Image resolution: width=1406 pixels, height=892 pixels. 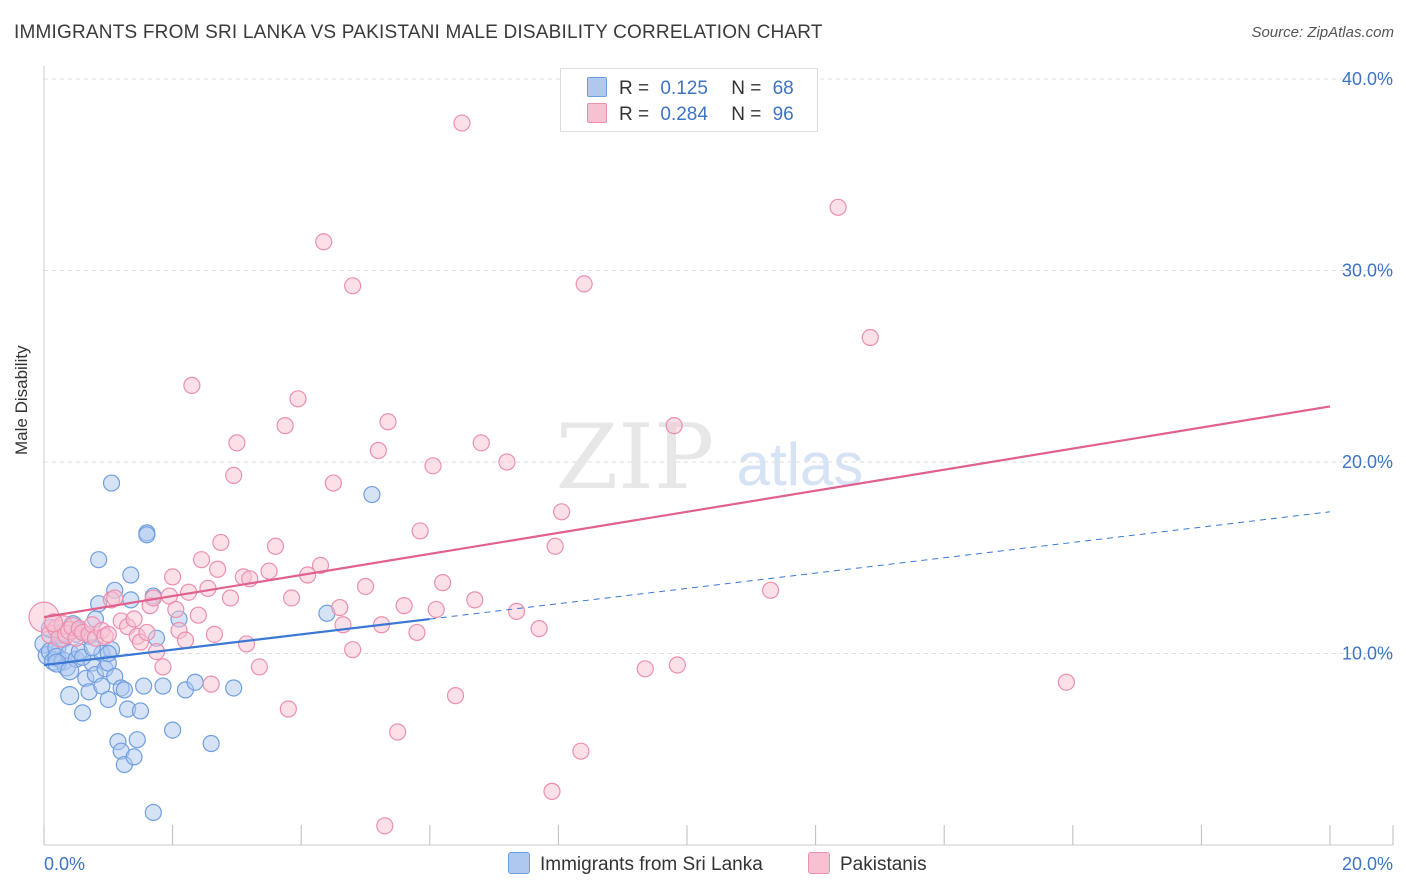 What do you see at coordinates (684, 114) in the screenshot?
I see `r-value: 0.284` at bounding box center [684, 114].